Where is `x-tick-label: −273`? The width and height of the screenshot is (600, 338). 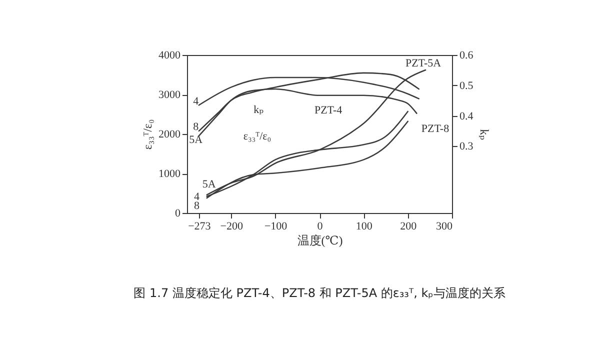
x-tick-label: −273 is located at coordinates (200, 226).